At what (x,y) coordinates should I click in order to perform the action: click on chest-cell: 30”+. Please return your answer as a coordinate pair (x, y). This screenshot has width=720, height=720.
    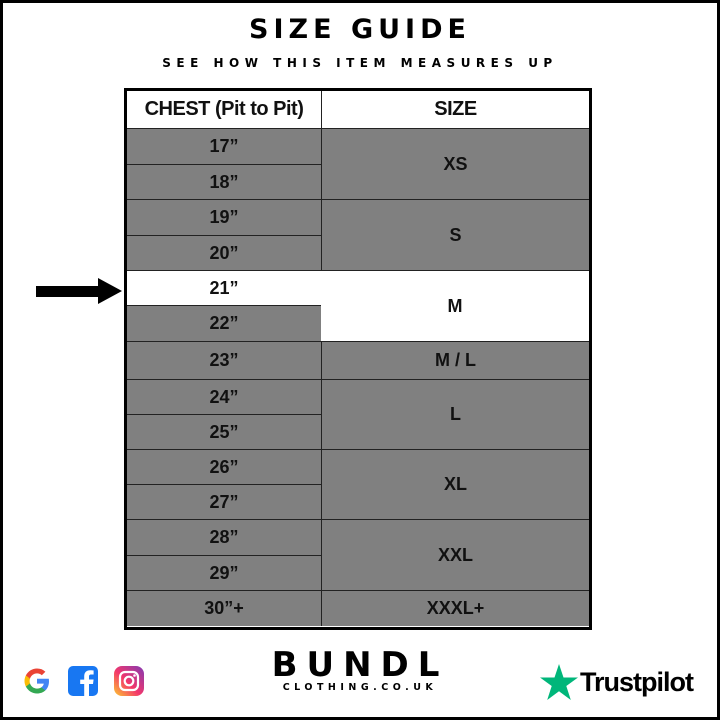
    Looking at the image, I should click on (224, 608).